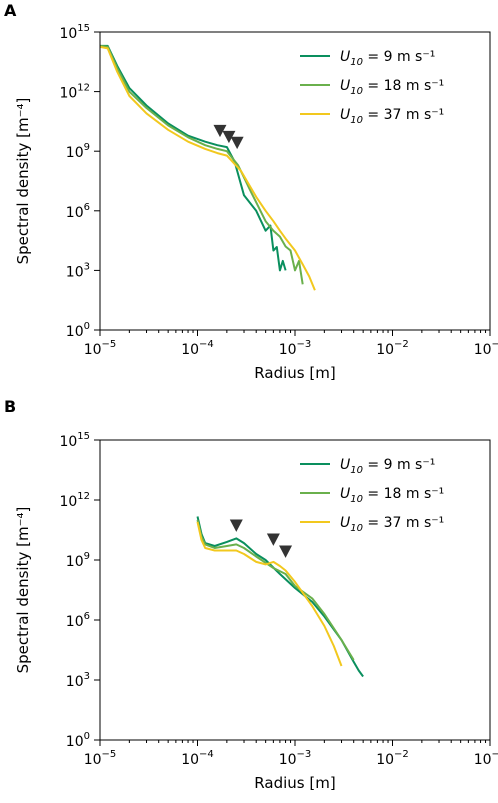 This screenshot has height=803, width=498. I want to click on y-tick-label: 10⁶, so click(78, 211).